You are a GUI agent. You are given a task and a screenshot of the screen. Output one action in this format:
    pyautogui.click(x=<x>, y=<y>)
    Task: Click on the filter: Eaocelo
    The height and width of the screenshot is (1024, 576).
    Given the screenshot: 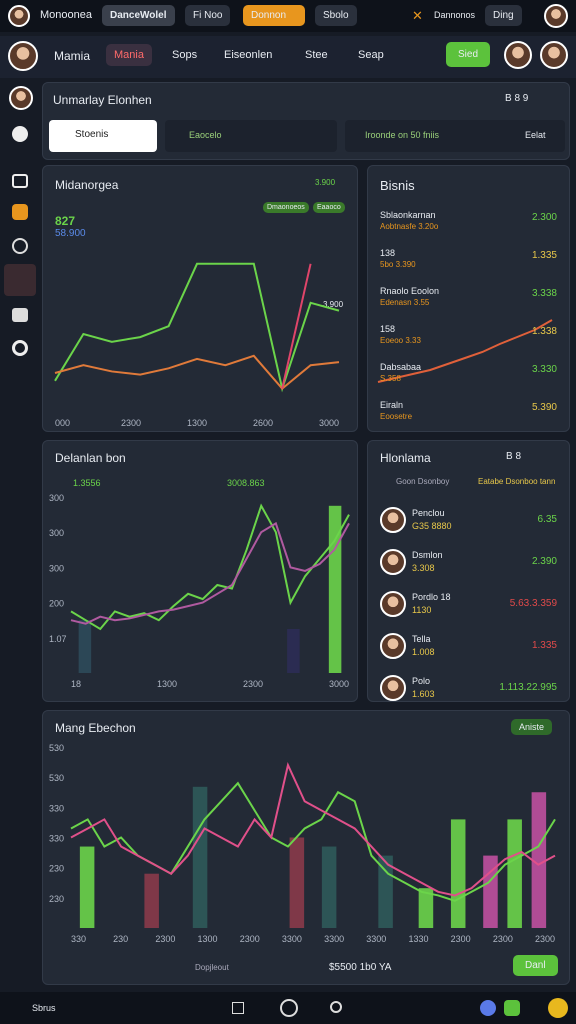 What is the action you would take?
    pyautogui.click(x=251, y=136)
    